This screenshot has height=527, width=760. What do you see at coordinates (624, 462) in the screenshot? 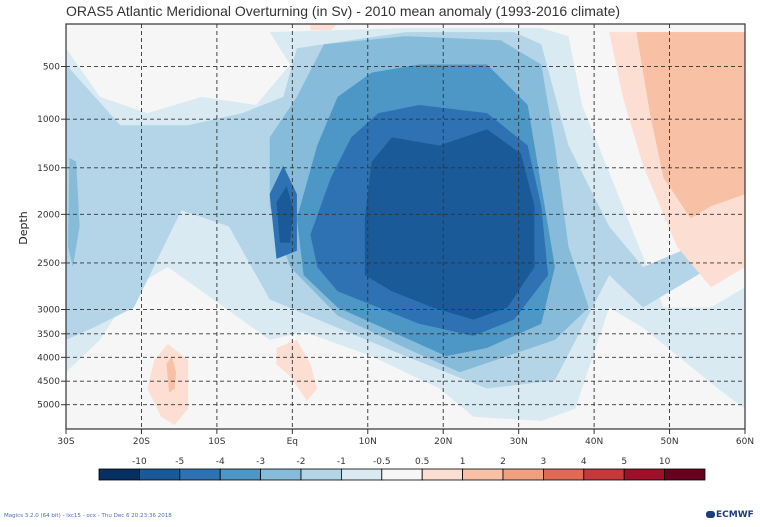
I see `colorbar-label: 5` at bounding box center [624, 462].